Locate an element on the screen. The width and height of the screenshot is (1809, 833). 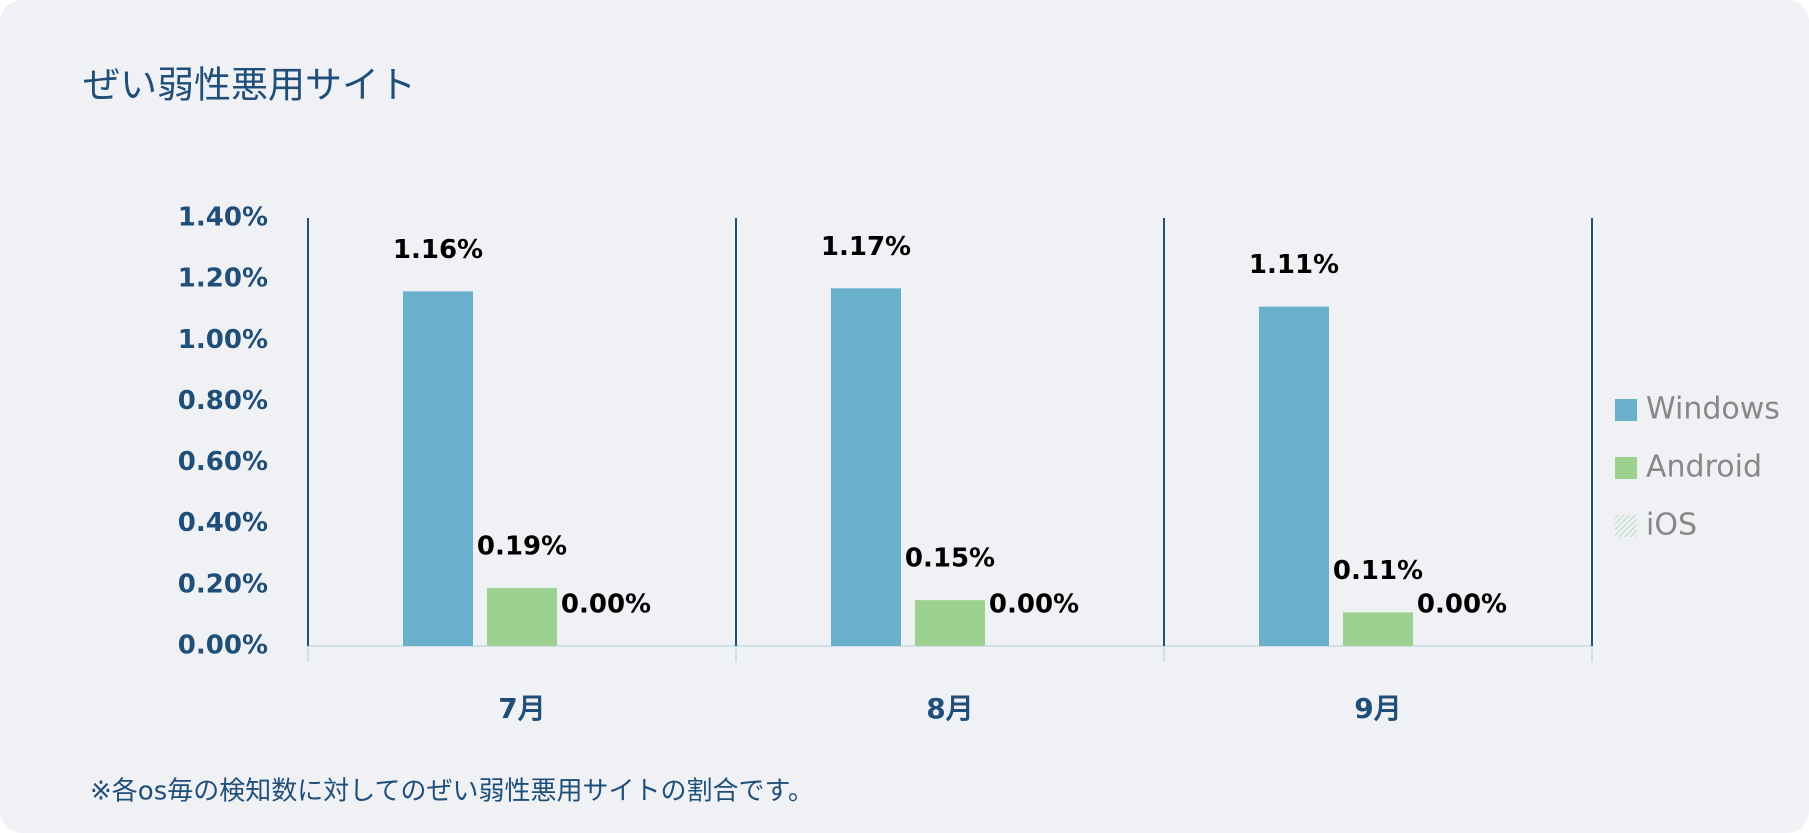
value-label: 1.11% is located at coordinates (1294, 265).